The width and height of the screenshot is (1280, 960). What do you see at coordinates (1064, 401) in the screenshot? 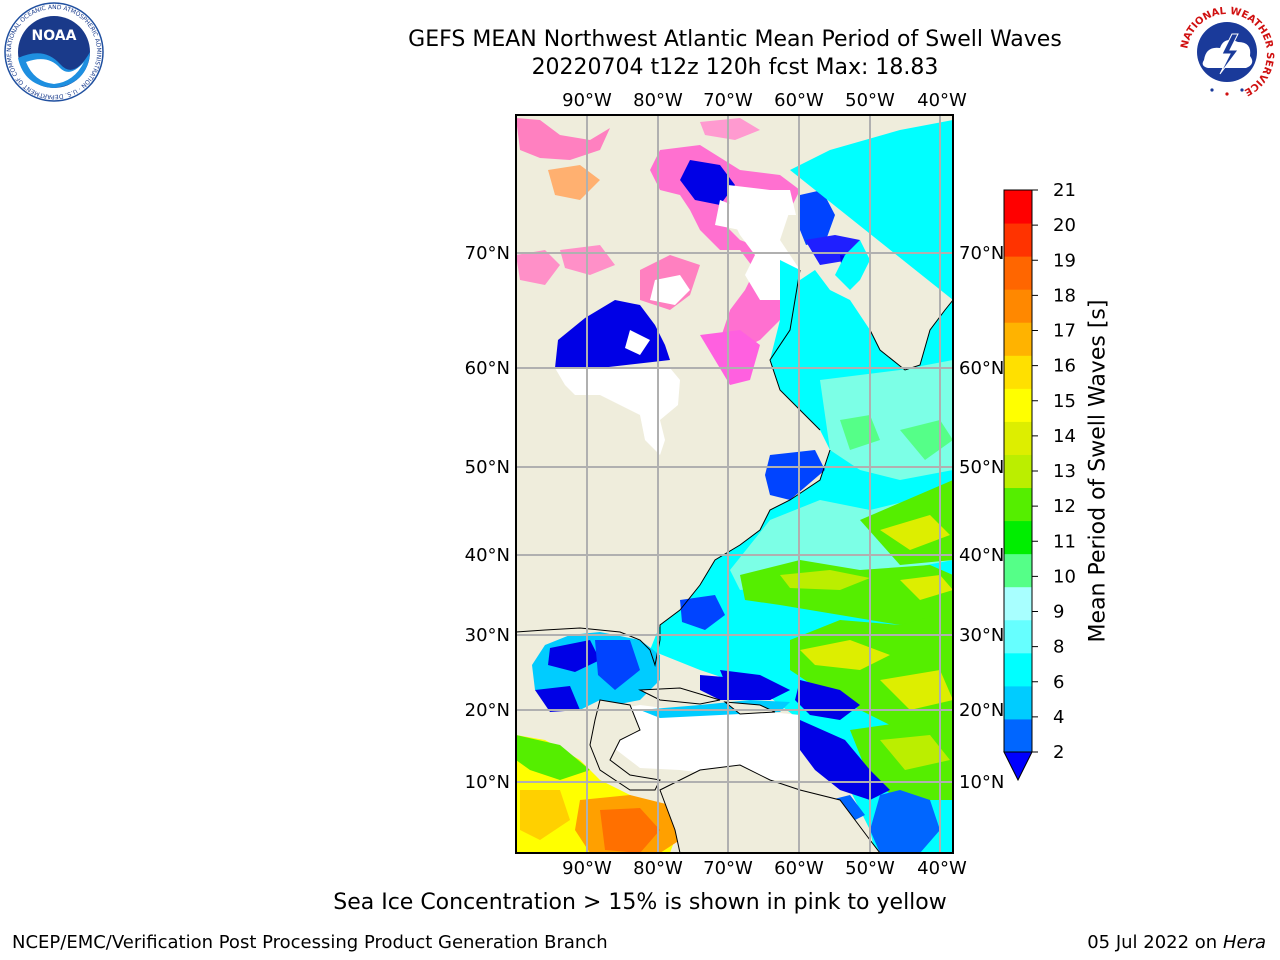
I see `colorbar-tick-label: 15` at bounding box center [1064, 401].